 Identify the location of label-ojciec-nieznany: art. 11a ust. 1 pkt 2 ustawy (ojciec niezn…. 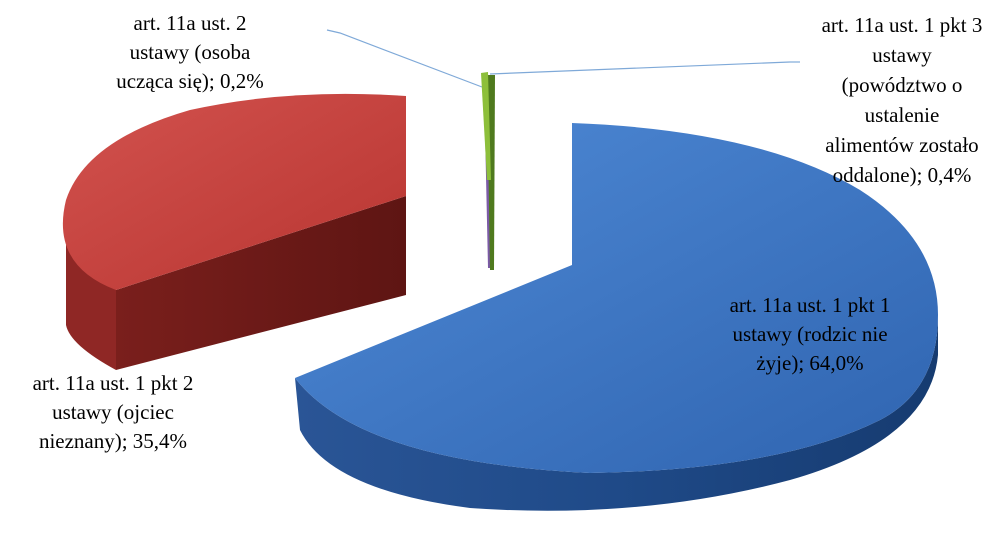
(113, 412).